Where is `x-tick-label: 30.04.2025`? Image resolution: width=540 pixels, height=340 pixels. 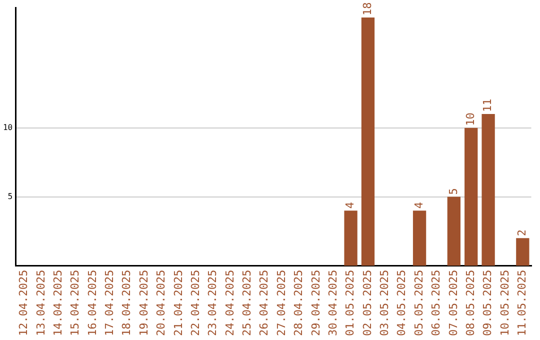 x-tick-label: 30.04.2025 is located at coordinates (333, 303).